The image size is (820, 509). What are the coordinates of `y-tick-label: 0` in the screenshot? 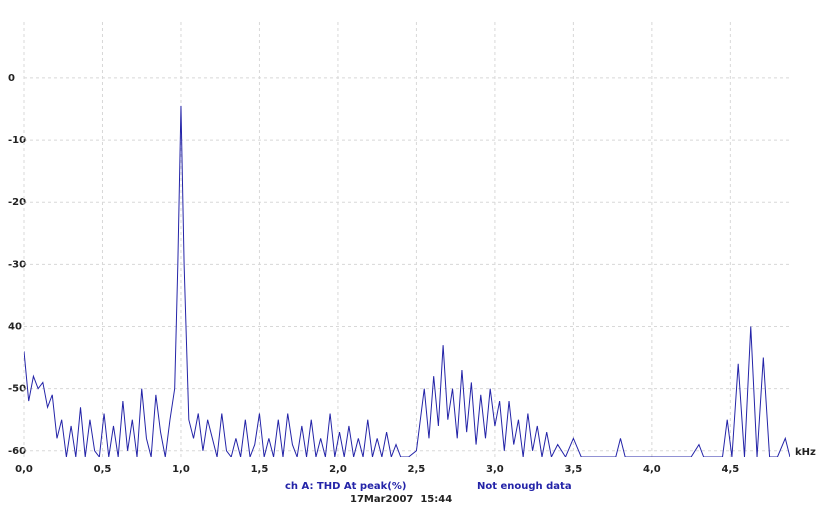 It's located at (11, 78).